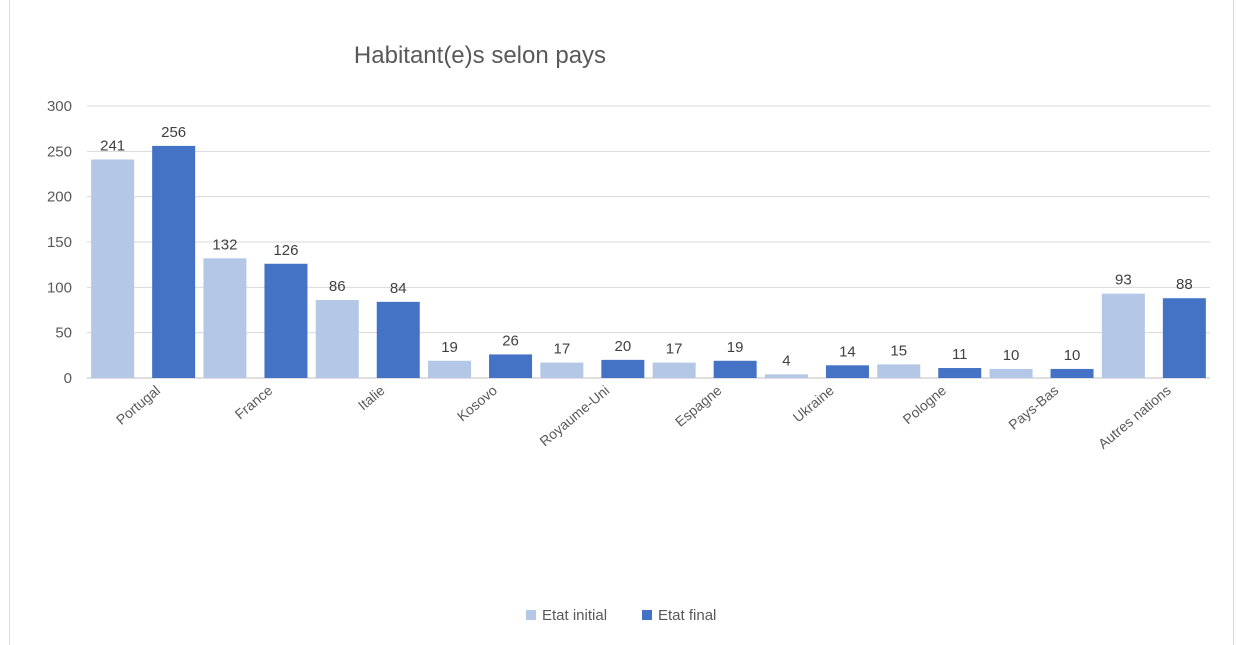 The image size is (1236, 645). I want to click on data-label: 84, so click(398, 288).